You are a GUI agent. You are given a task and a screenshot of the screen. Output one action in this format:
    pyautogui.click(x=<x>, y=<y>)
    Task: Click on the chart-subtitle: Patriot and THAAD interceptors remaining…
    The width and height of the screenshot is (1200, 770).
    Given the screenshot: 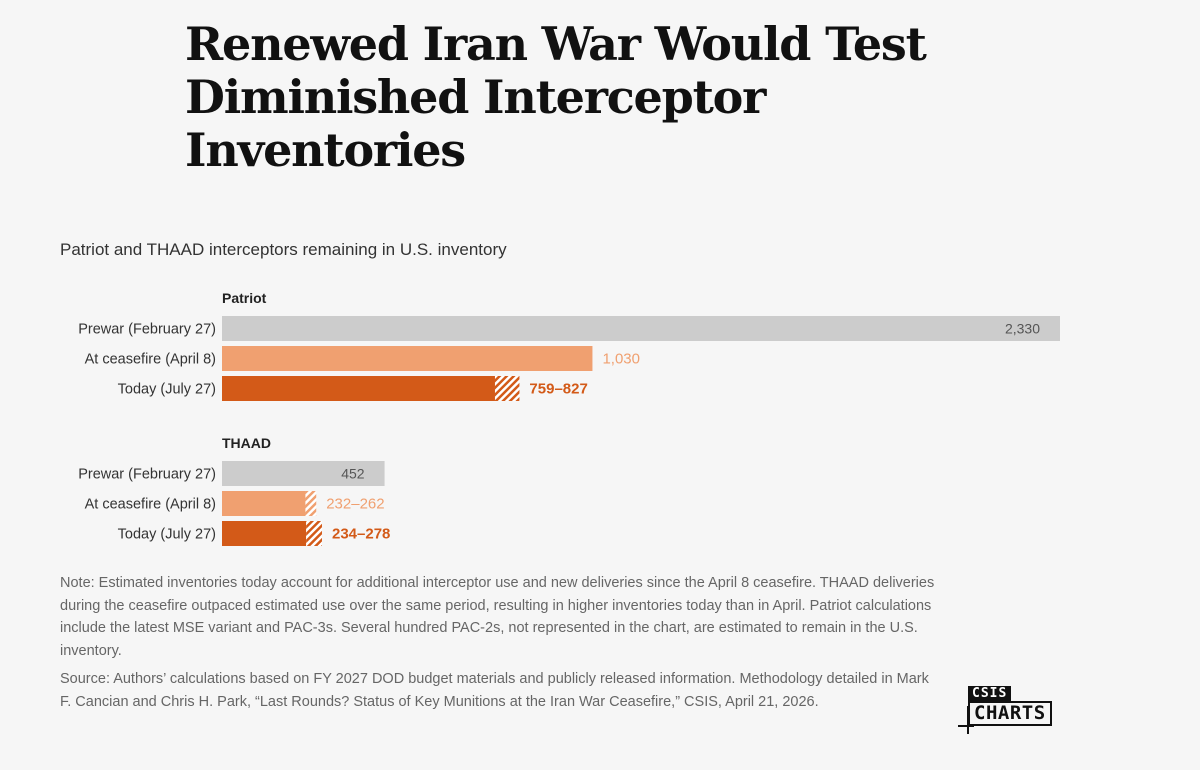 What is the action you would take?
    pyautogui.click(x=283, y=249)
    